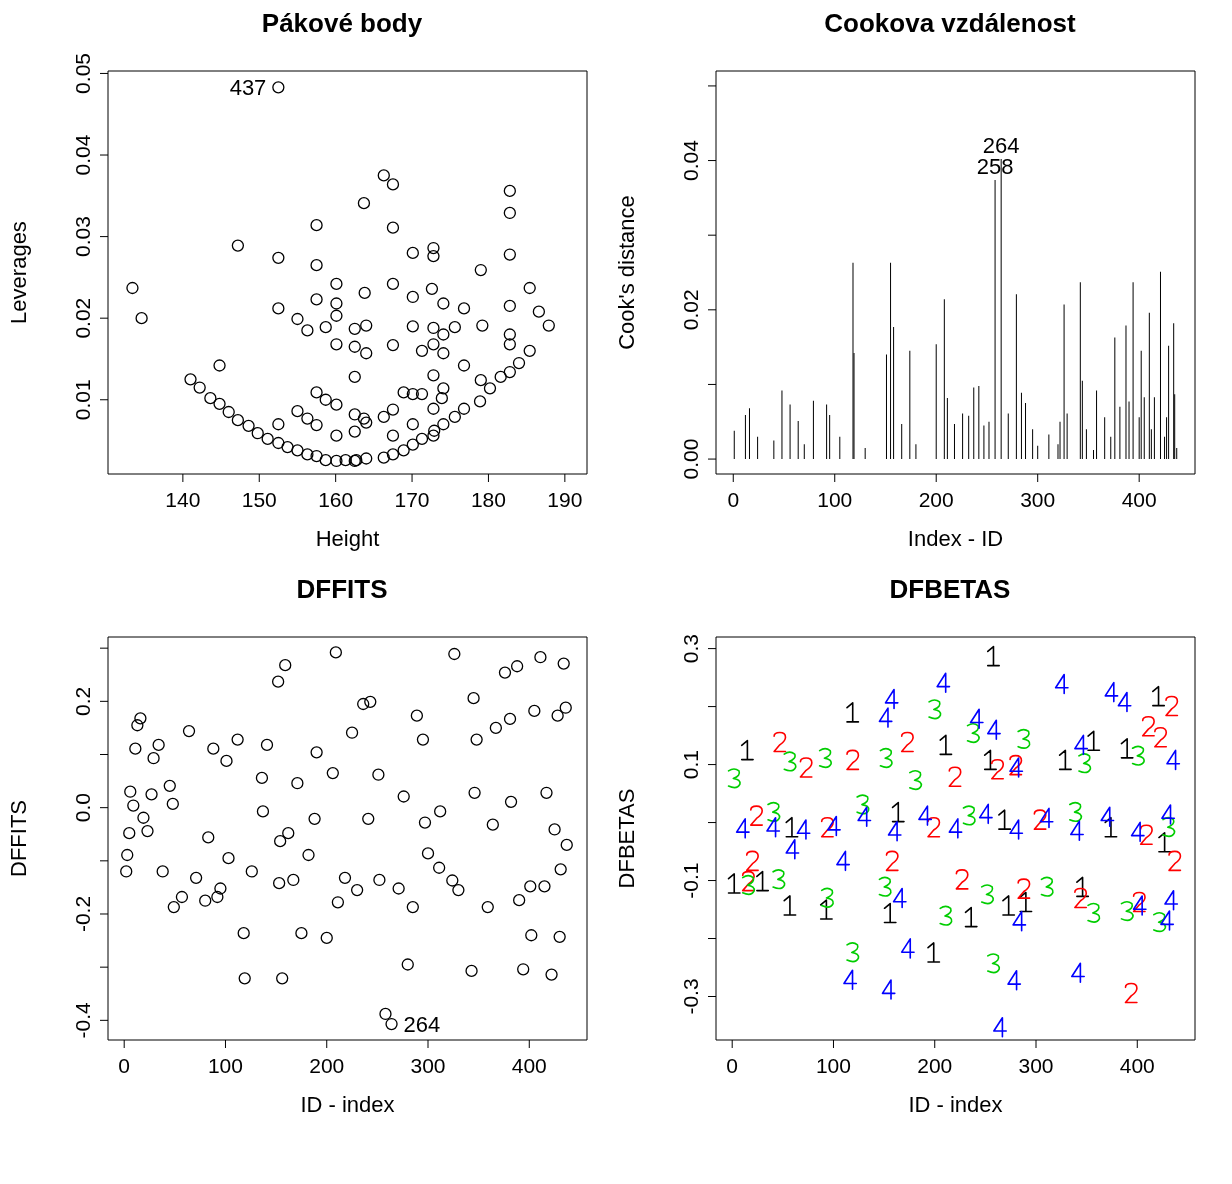 Image resolution: width=1232 pixels, height=1184 pixels. I want to click on y-tick-label: 0.00, so click(690, 459).